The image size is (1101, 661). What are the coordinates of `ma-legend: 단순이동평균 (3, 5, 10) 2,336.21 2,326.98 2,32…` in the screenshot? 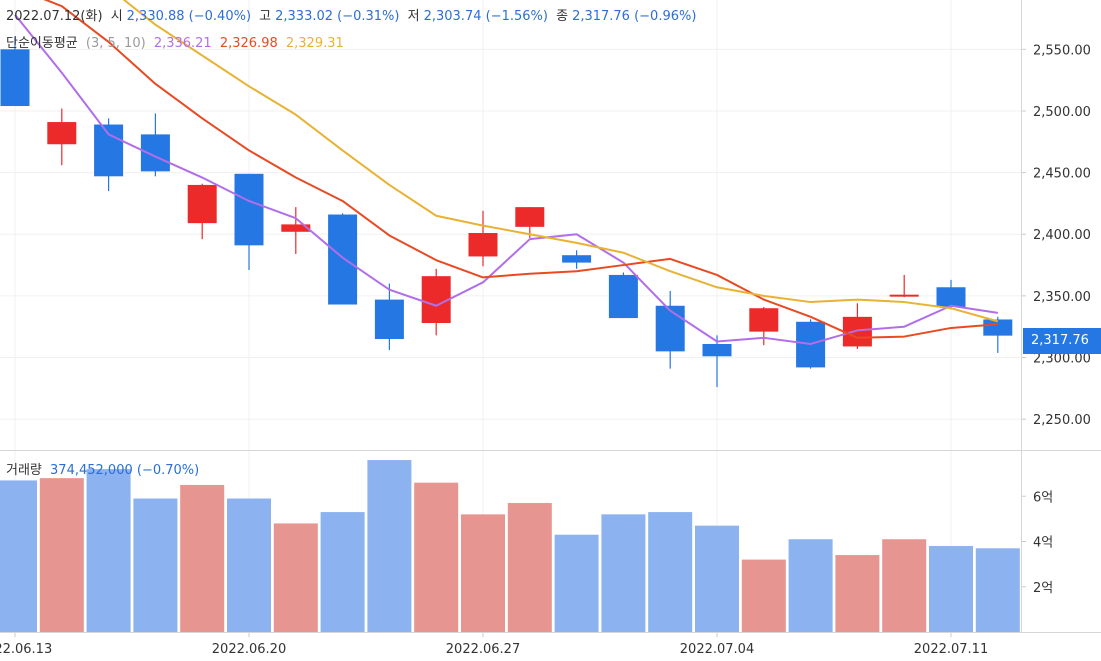 It's located at (177, 41).